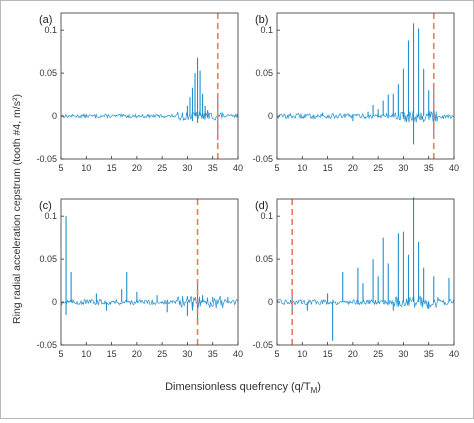 Image resolution: width=474 pixels, height=423 pixels. I want to click on x-axis-label: Dimensionless quefrency (q/TM), so click(243, 388).